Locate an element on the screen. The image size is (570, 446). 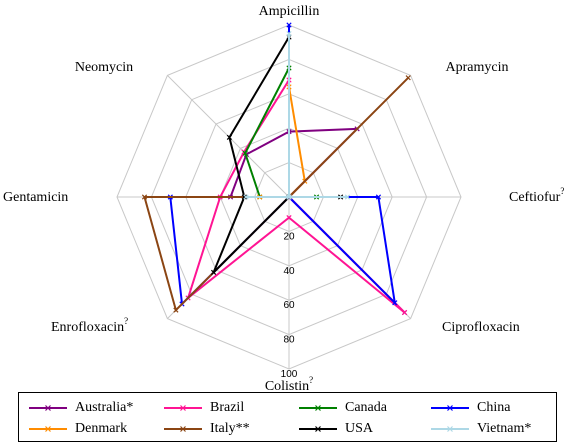
legend-label: Brazil is located at coordinates (227, 407).